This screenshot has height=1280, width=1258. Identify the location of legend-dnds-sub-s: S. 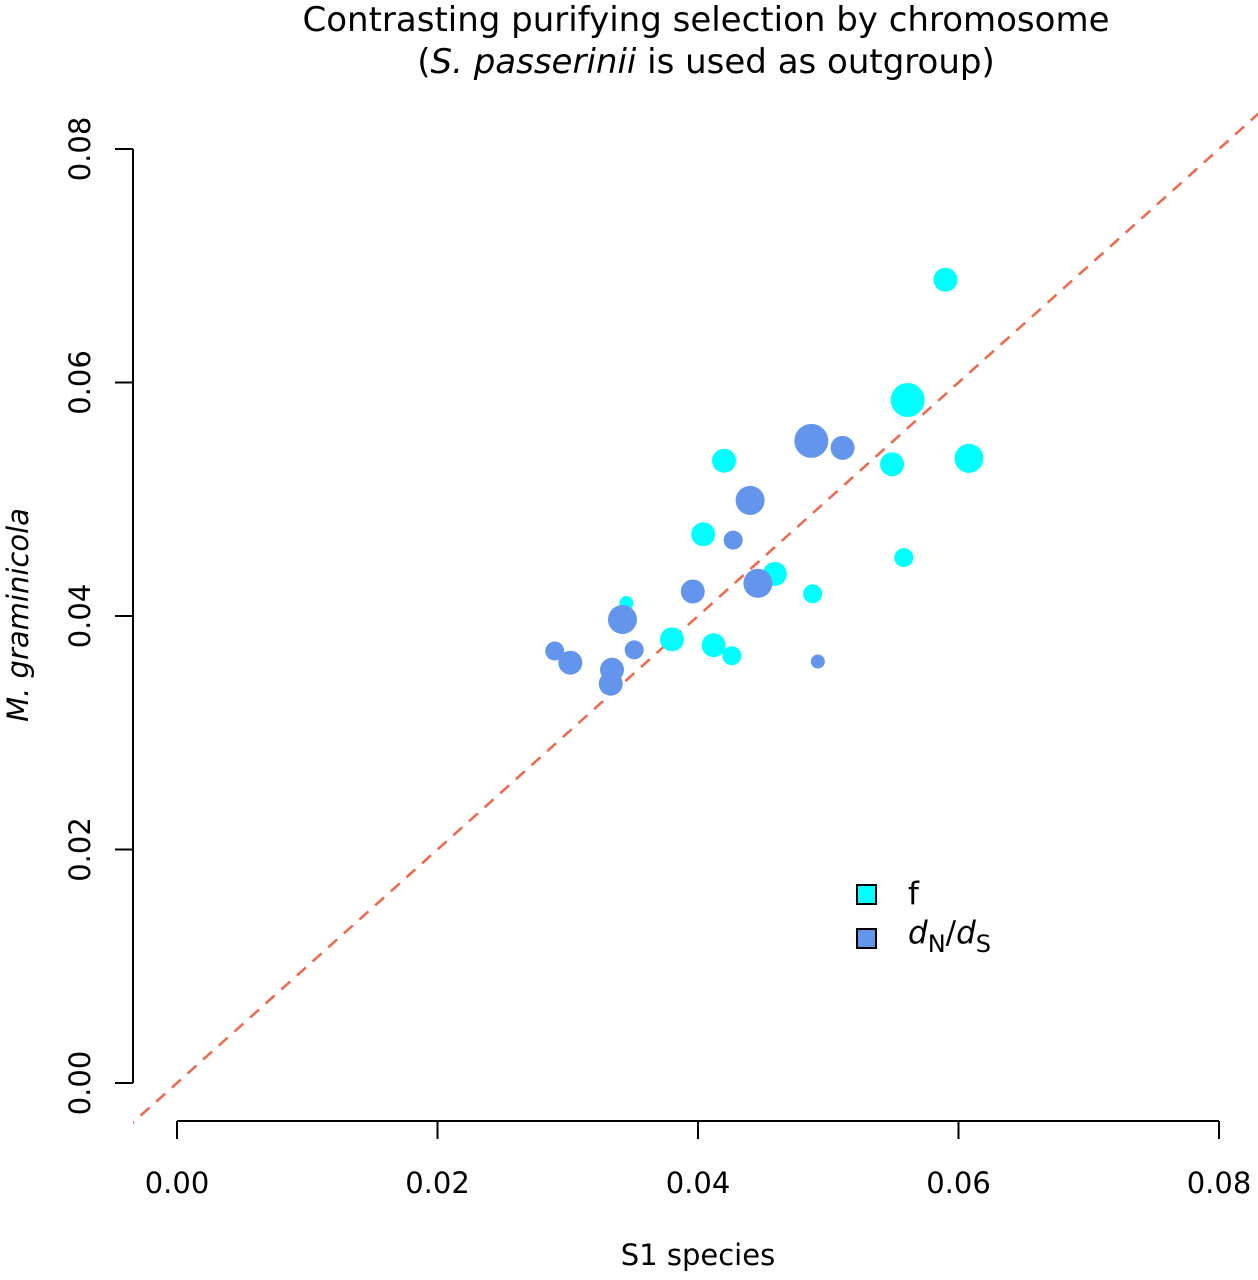
(983, 943).